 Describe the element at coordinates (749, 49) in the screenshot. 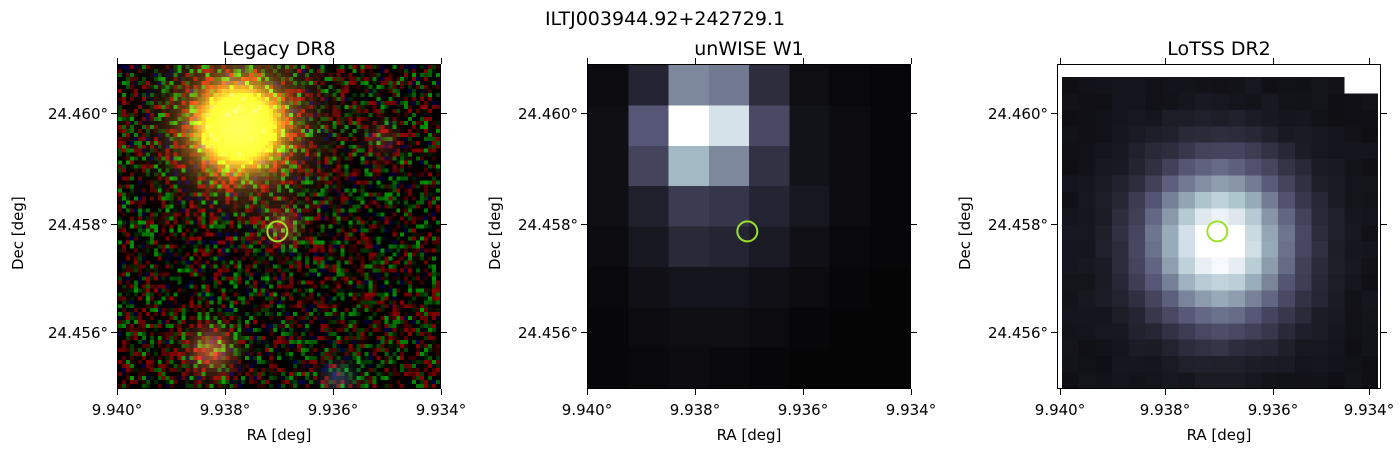

I see `panel-title: unWISE W1` at that location.